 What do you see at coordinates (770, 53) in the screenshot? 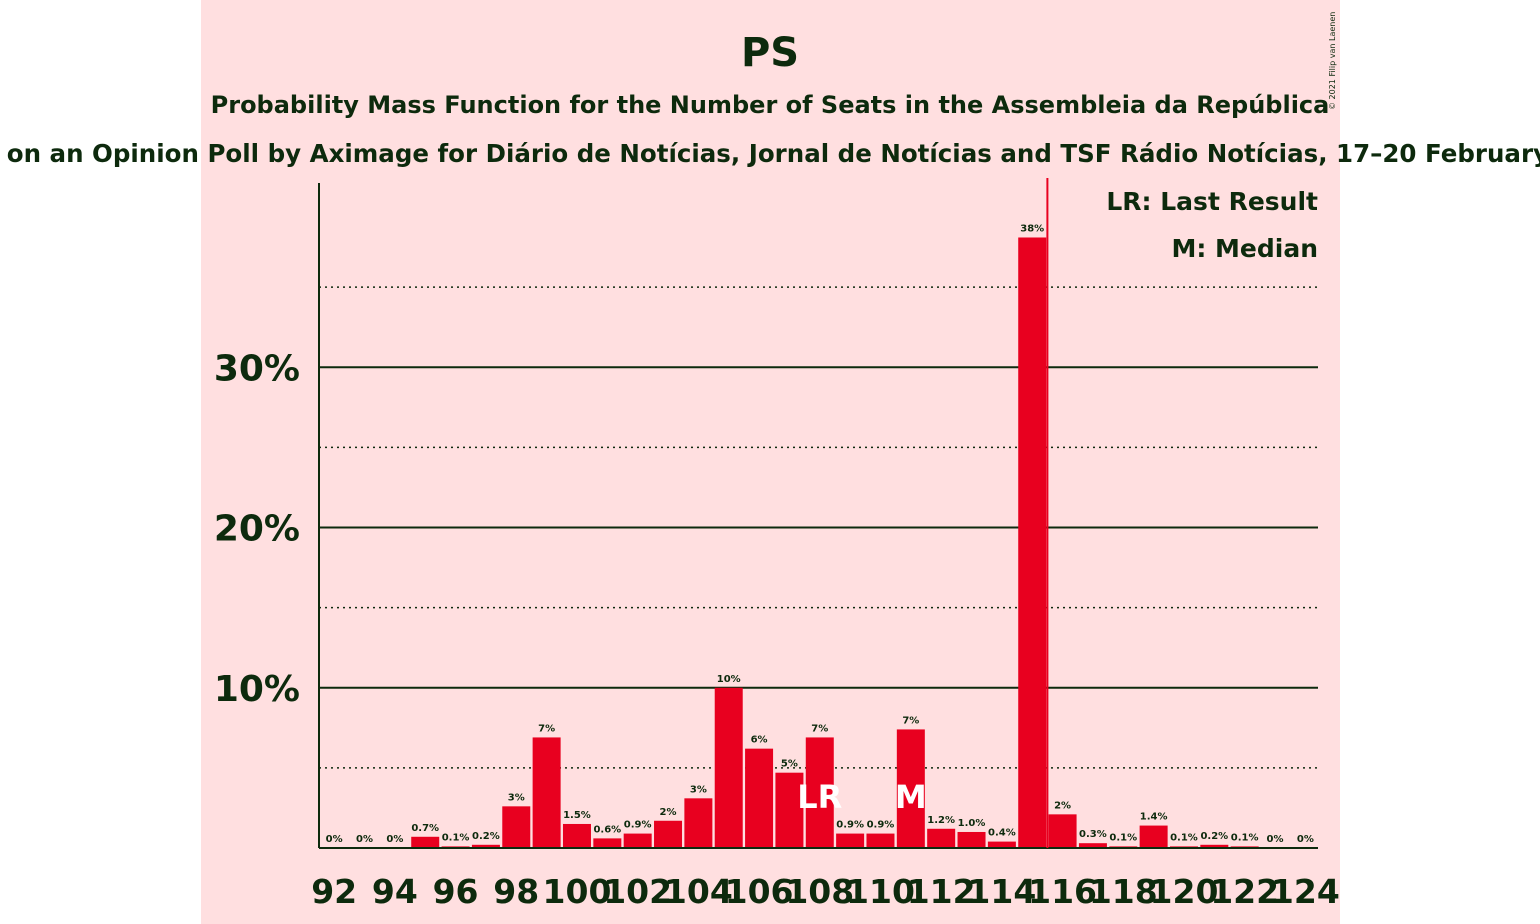
I see `chart-title: PS` at bounding box center [770, 53].